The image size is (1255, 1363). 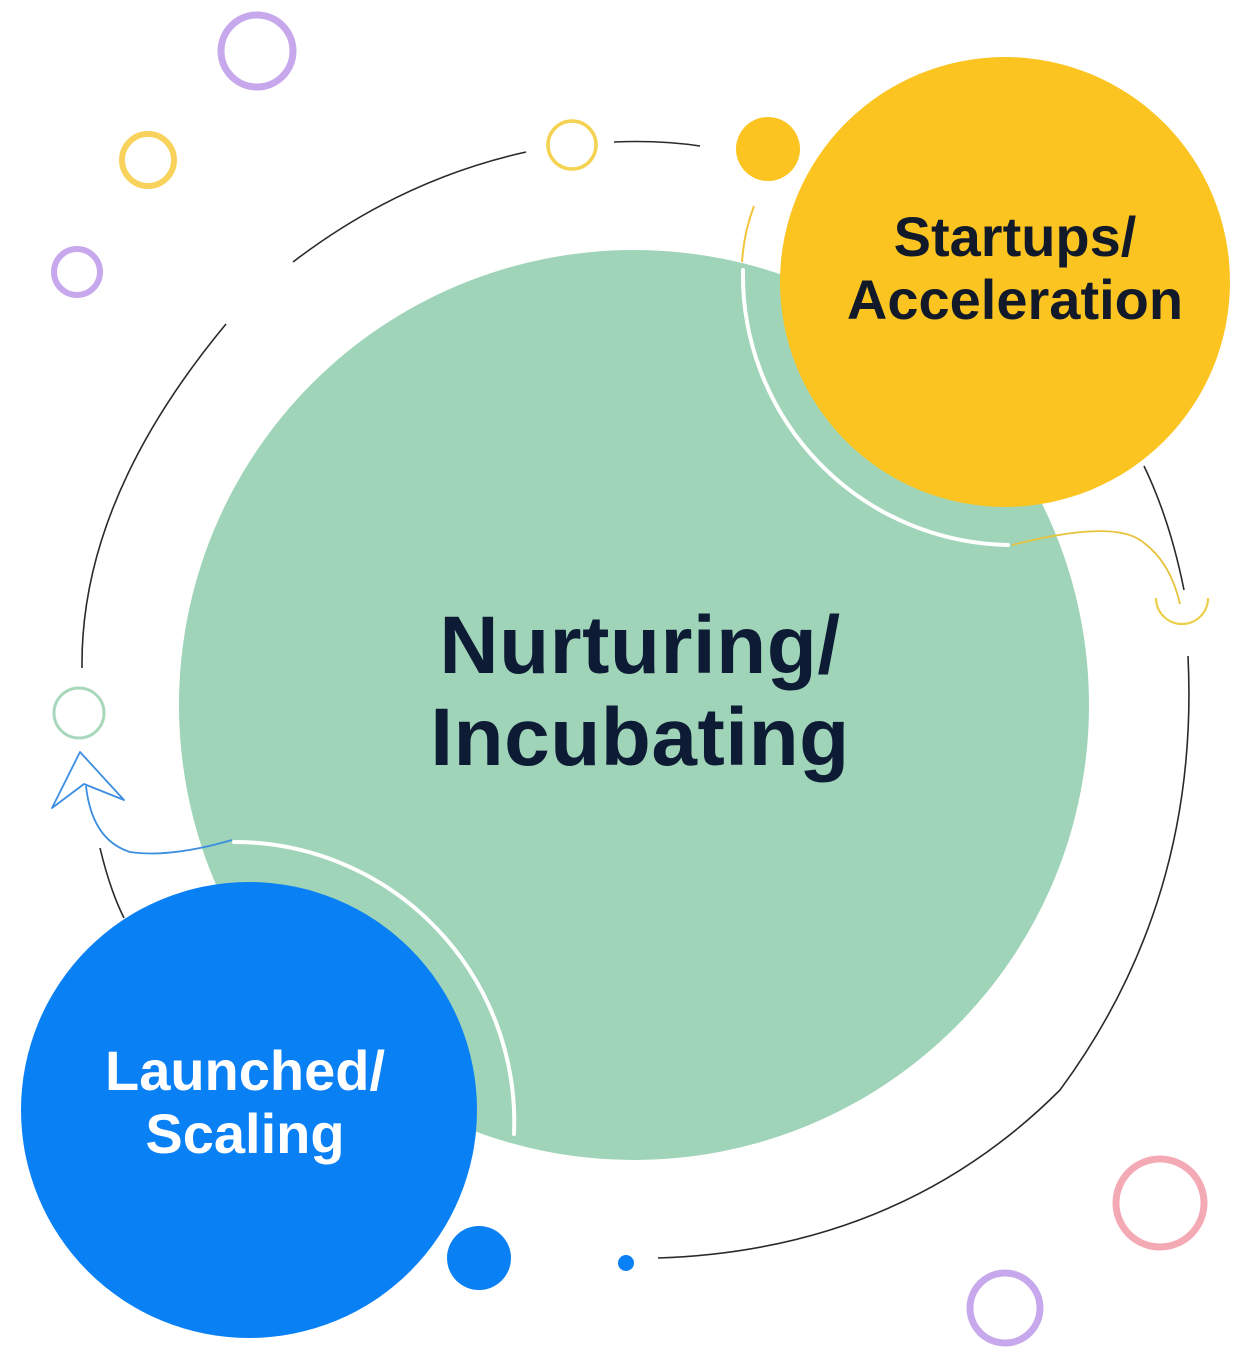 I want to click on yellow-flow-arrow, so click(x=1096, y=567).